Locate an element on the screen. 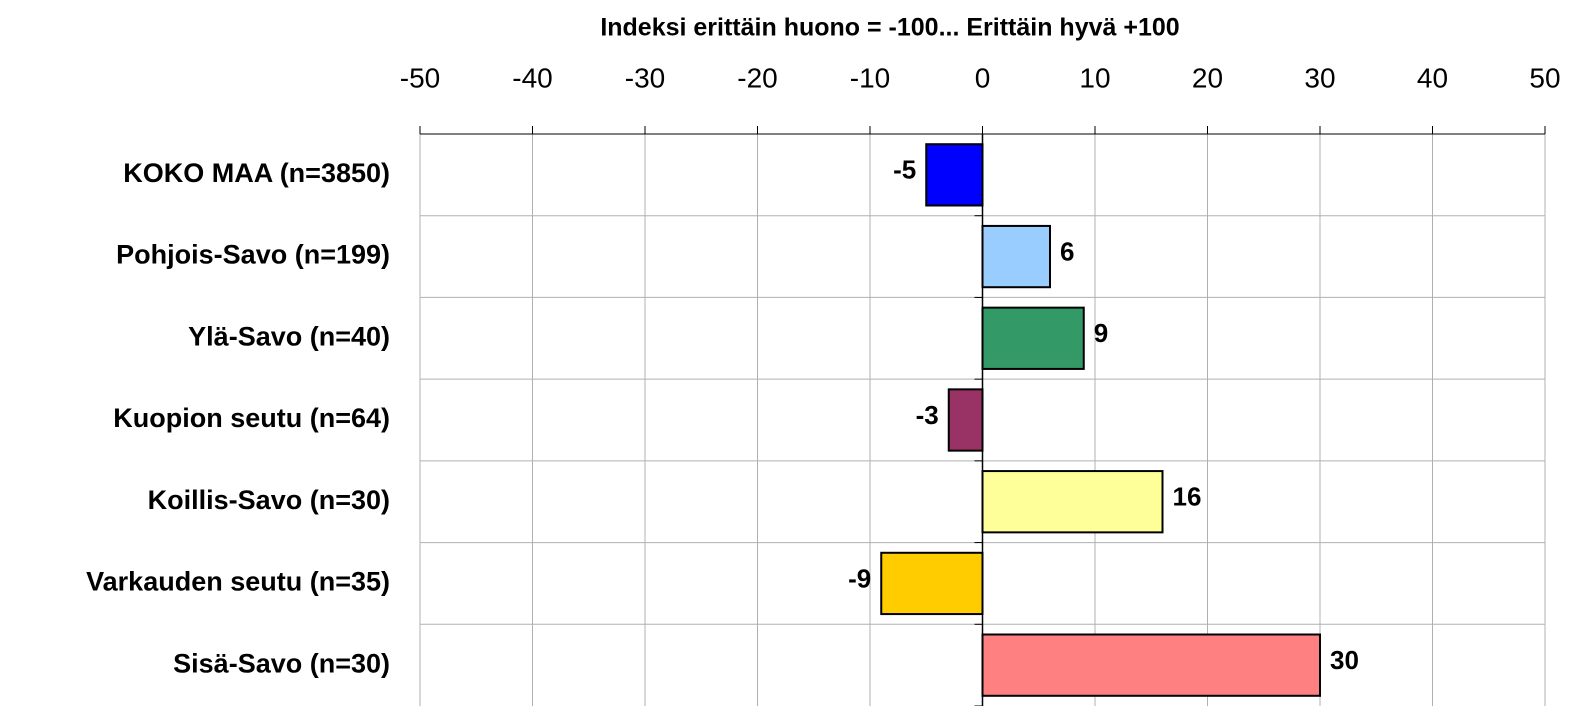 This screenshot has height=706, width=1571. x-tick-label: -40 is located at coordinates (532, 77).